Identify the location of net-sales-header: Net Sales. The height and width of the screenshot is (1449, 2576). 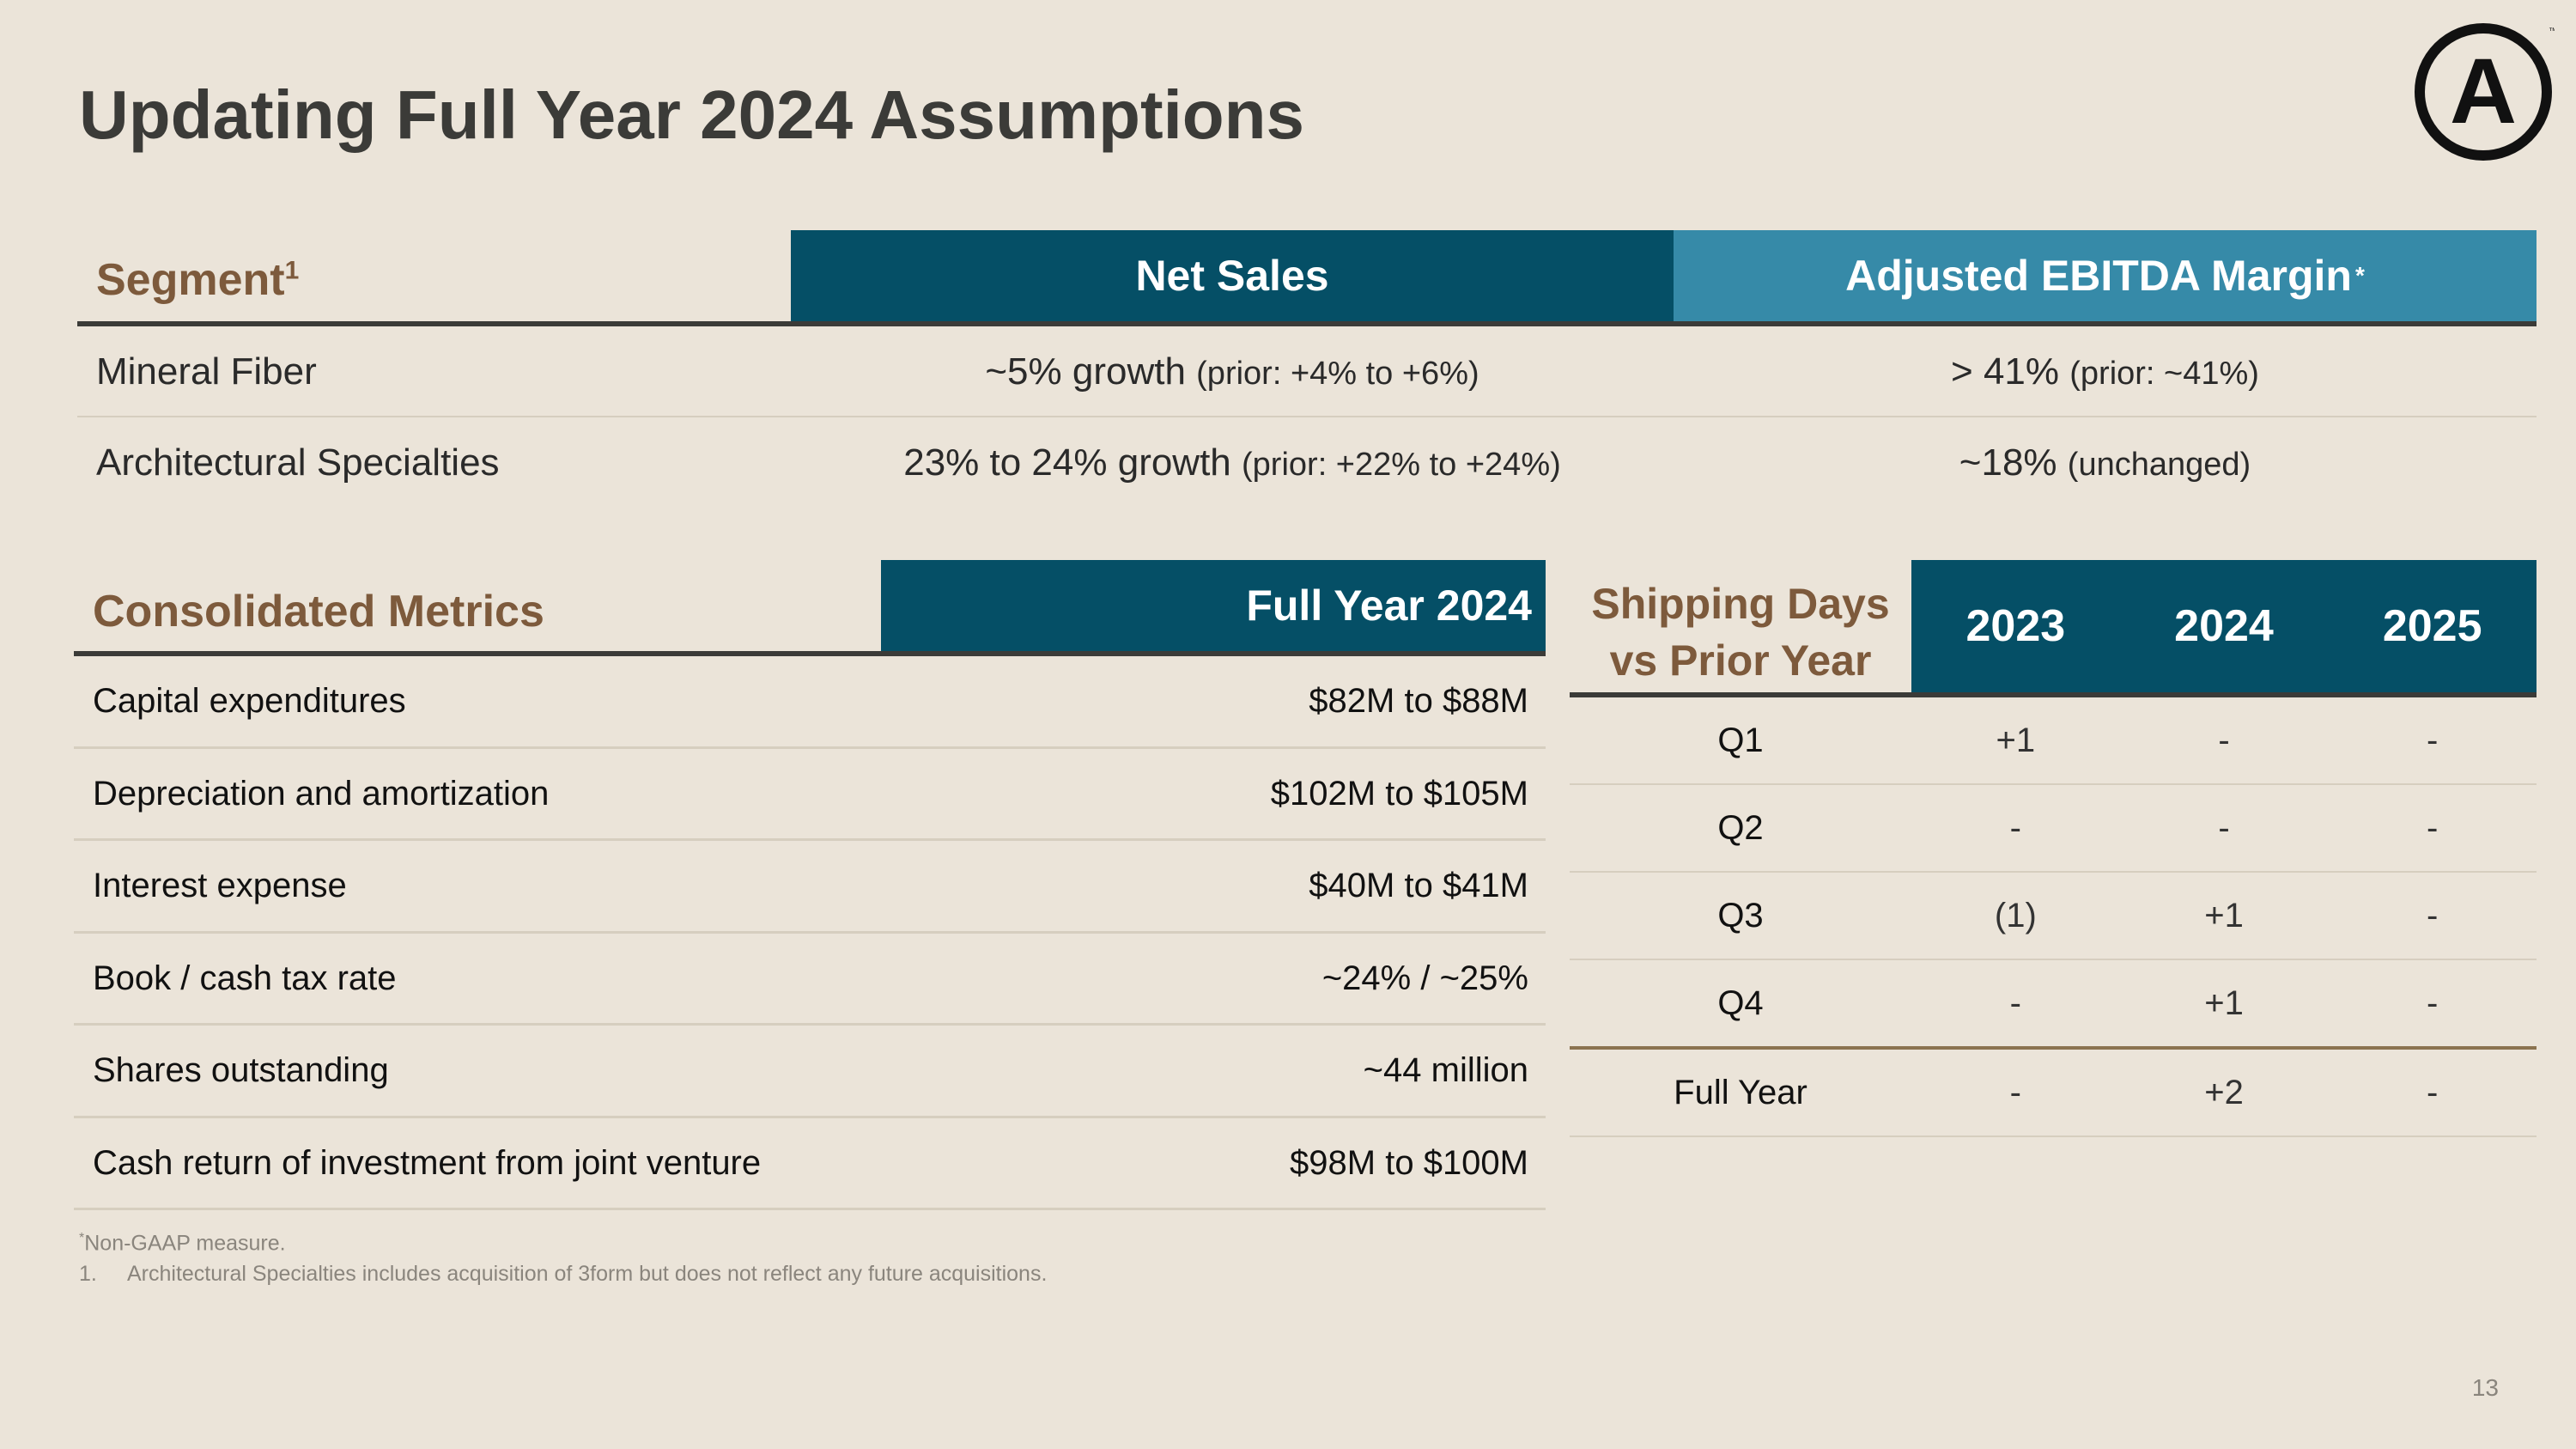
(1232, 275).